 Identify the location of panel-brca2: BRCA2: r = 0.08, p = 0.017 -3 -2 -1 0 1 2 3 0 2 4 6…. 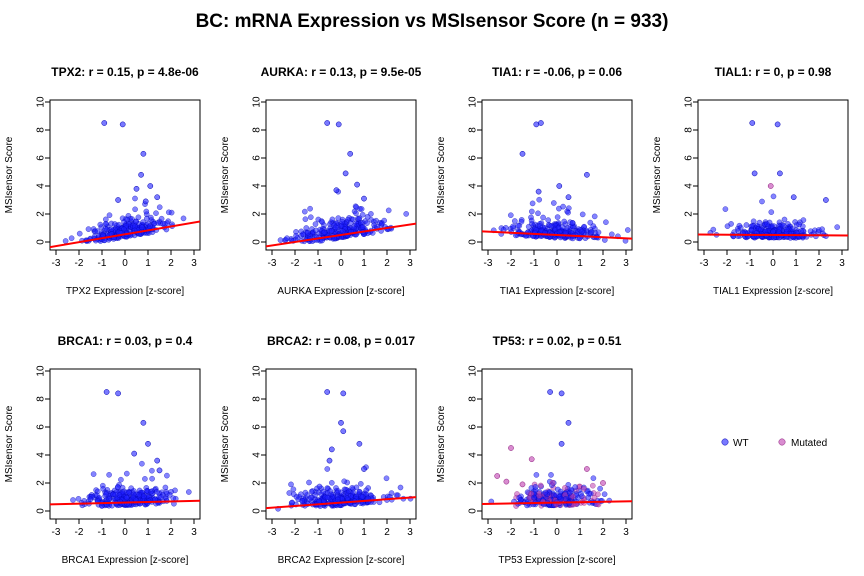
(318, 450).